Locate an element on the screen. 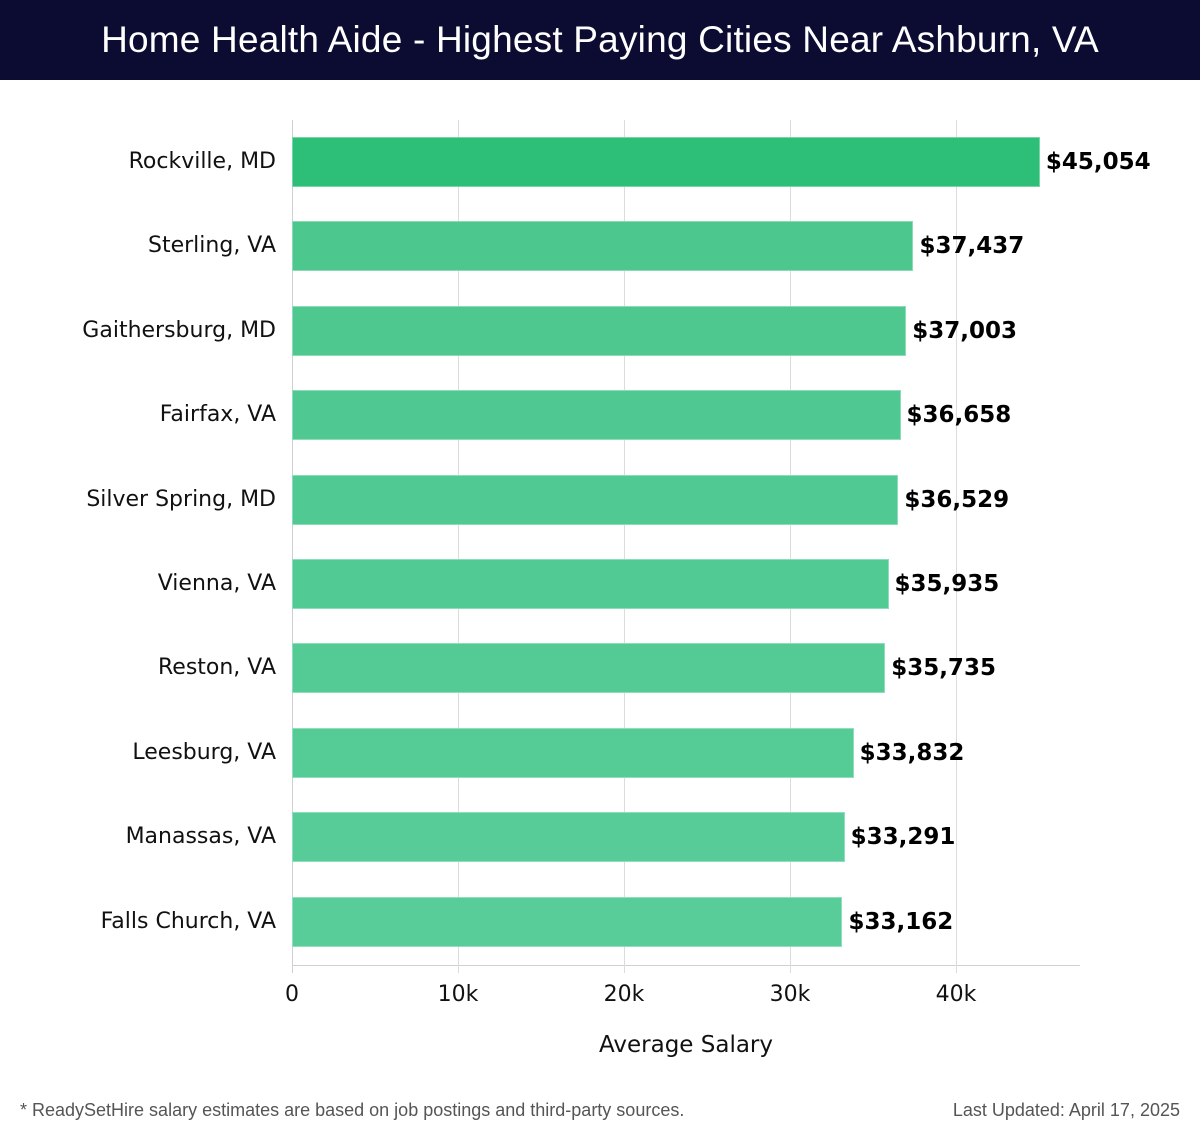  y-axis-line is located at coordinates (292, 546).